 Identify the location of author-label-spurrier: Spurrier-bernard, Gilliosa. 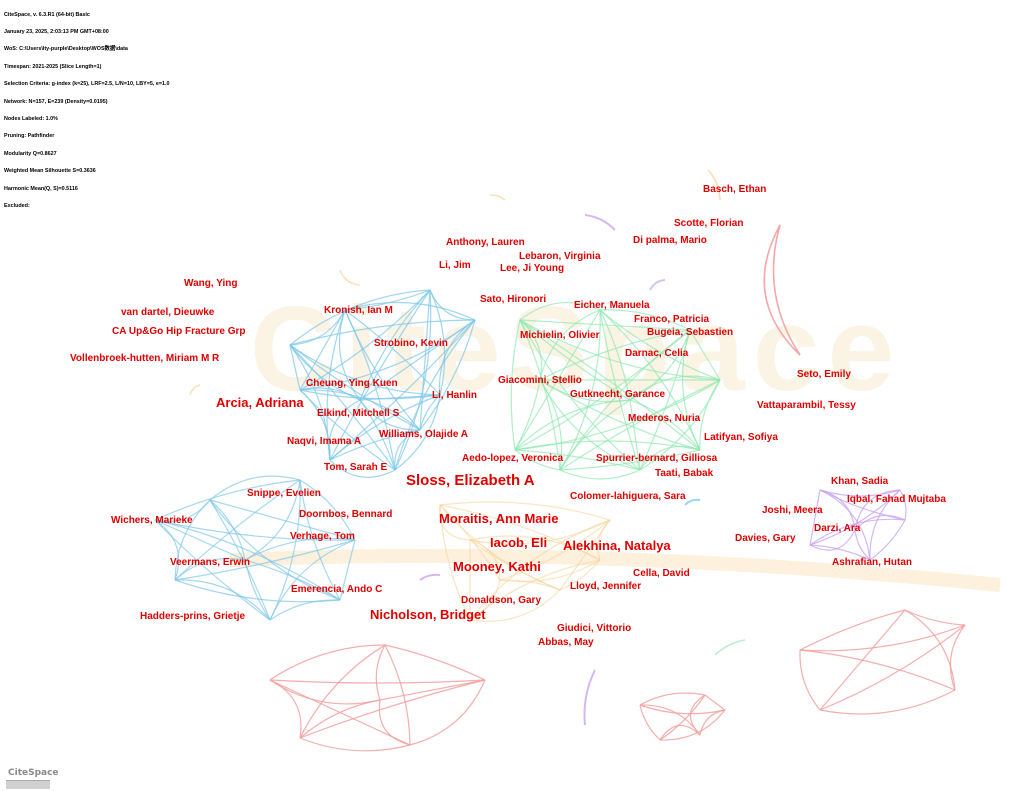
(657, 458).